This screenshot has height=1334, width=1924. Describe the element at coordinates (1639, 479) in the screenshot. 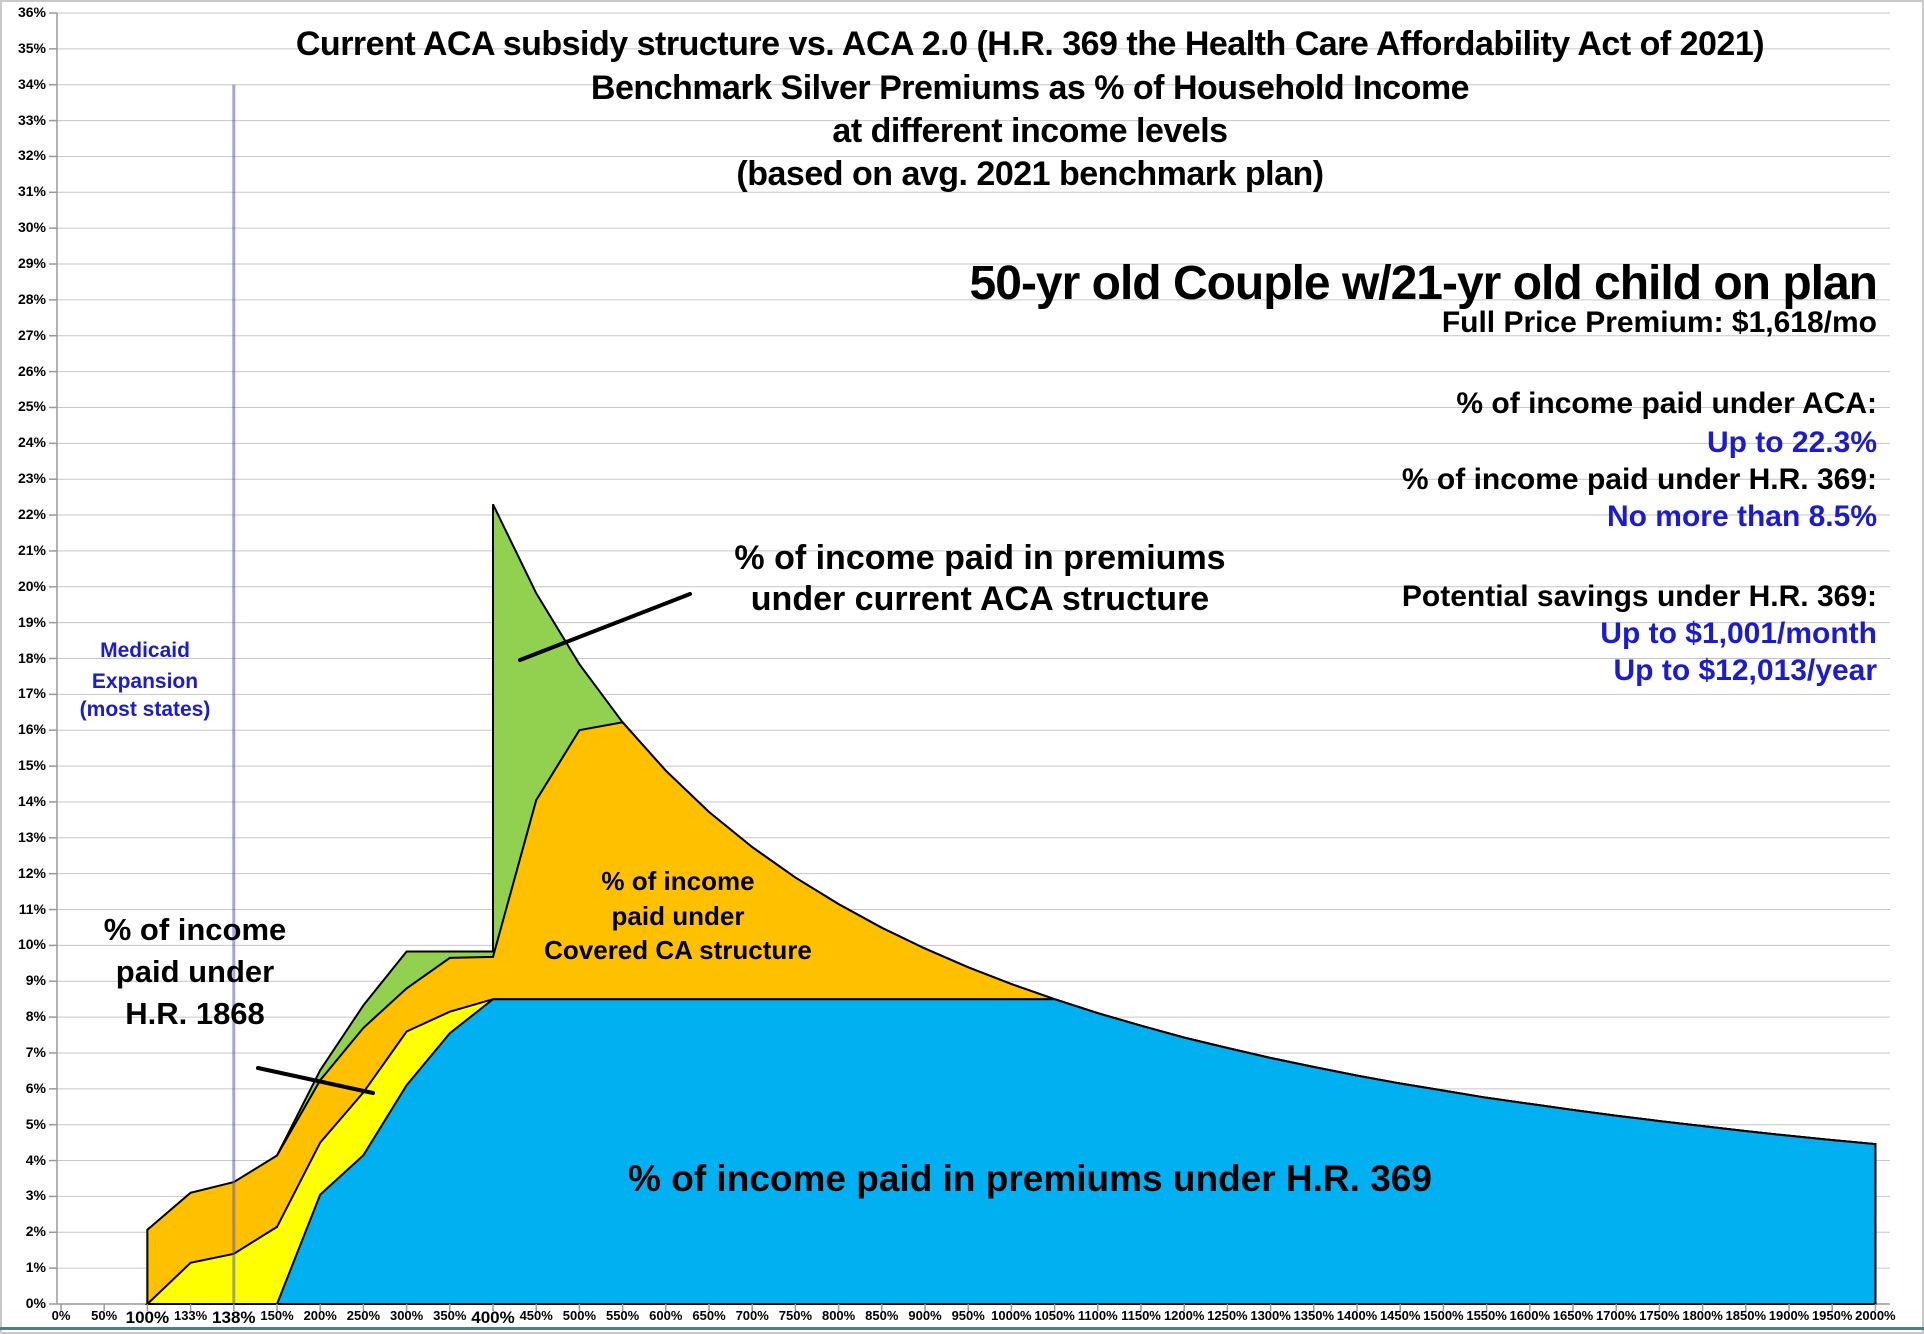

I see `hr369-percent-label: % of income paid under H.R. 369:` at that location.